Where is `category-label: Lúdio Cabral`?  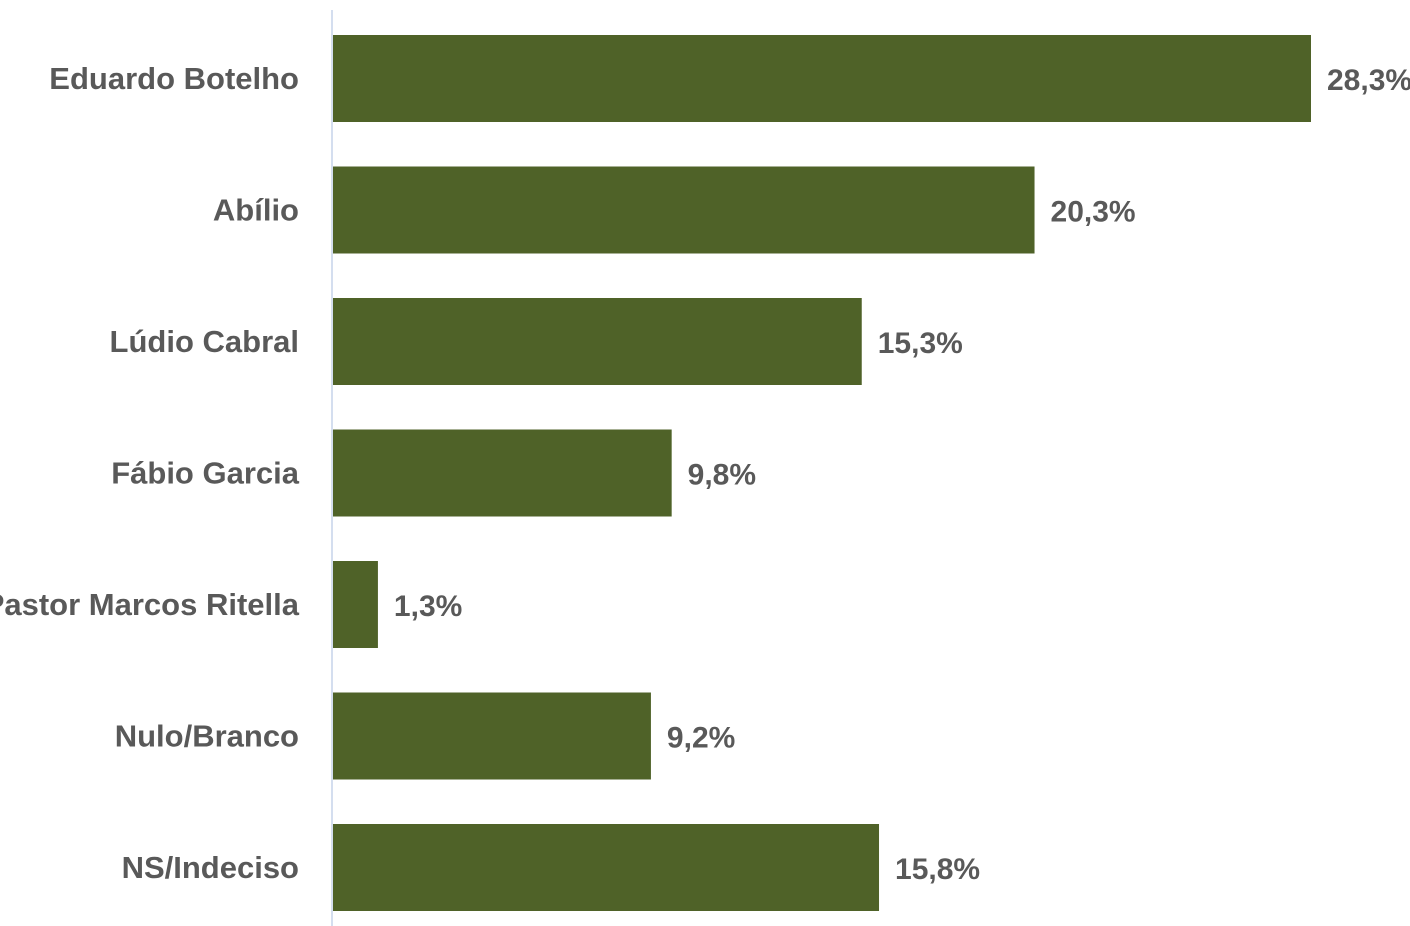 category-label: Lúdio Cabral is located at coordinates (204, 341).